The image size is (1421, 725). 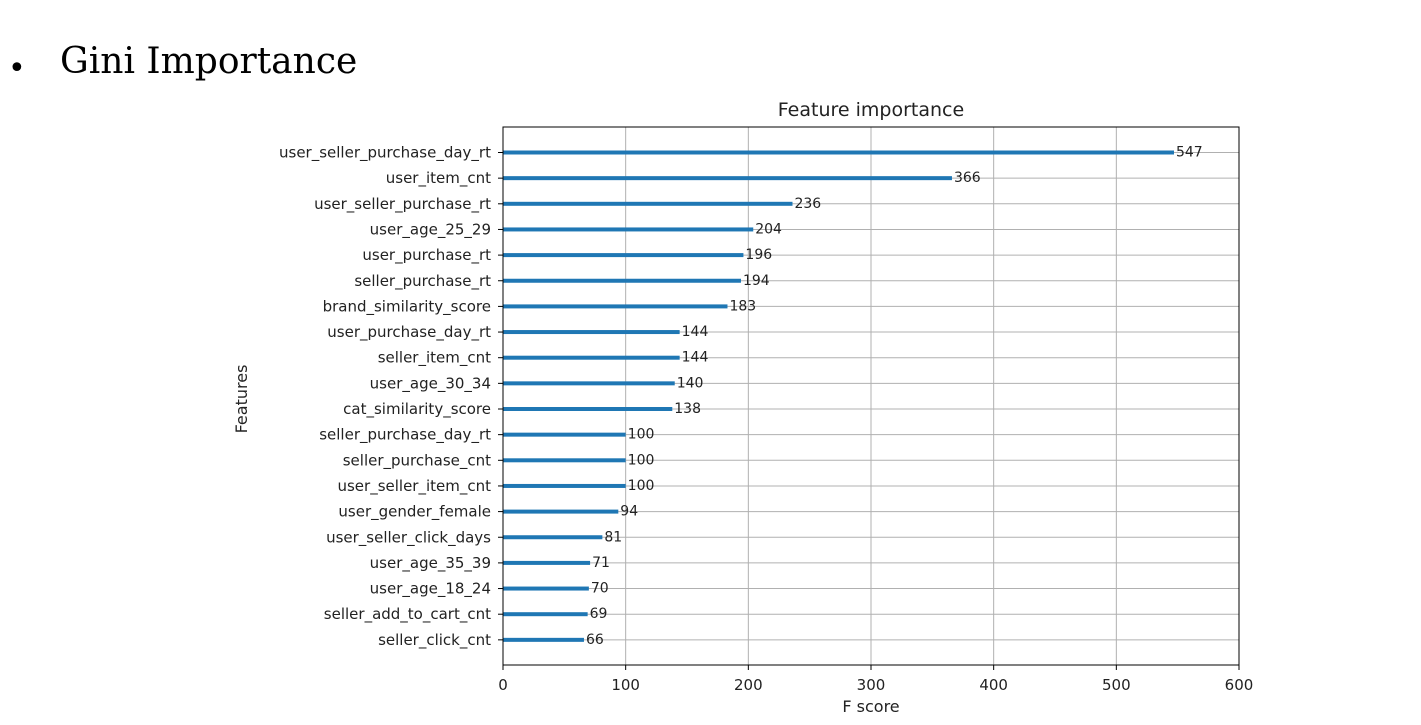 What do you see at coordinates (595, 640) in the screenshot?
I see `bar-value-label: 66` at bounding box center [595, 640].